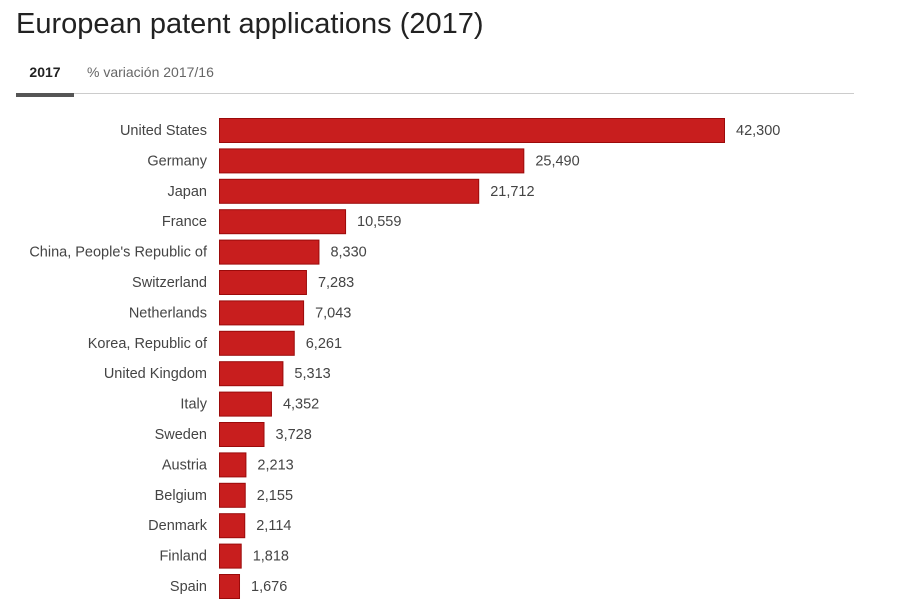  I want to click on value-label: 8,330, so click(348, 253).